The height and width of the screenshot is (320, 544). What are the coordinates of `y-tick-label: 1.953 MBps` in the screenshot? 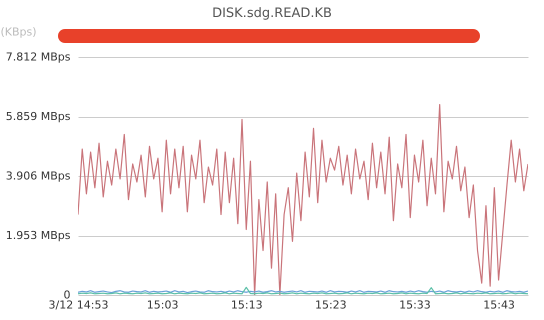 It's located at (38, 235).